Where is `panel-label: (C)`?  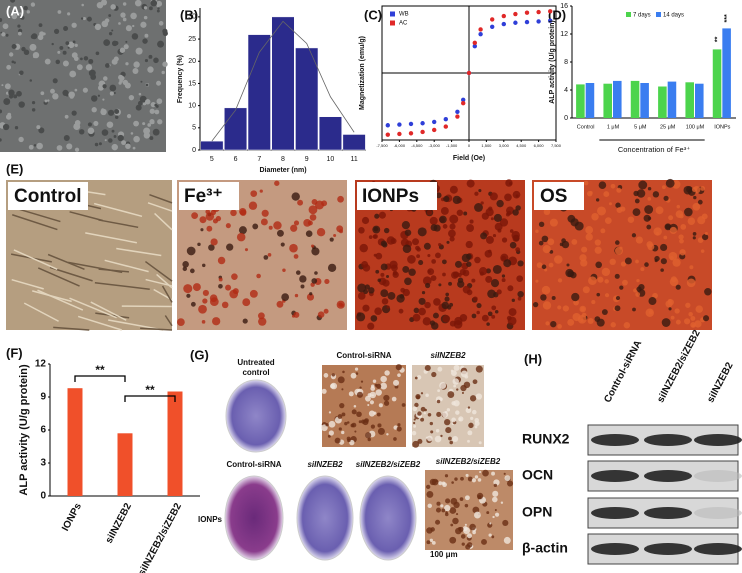
panel-label: (C) is located at coordinates (373, 14).